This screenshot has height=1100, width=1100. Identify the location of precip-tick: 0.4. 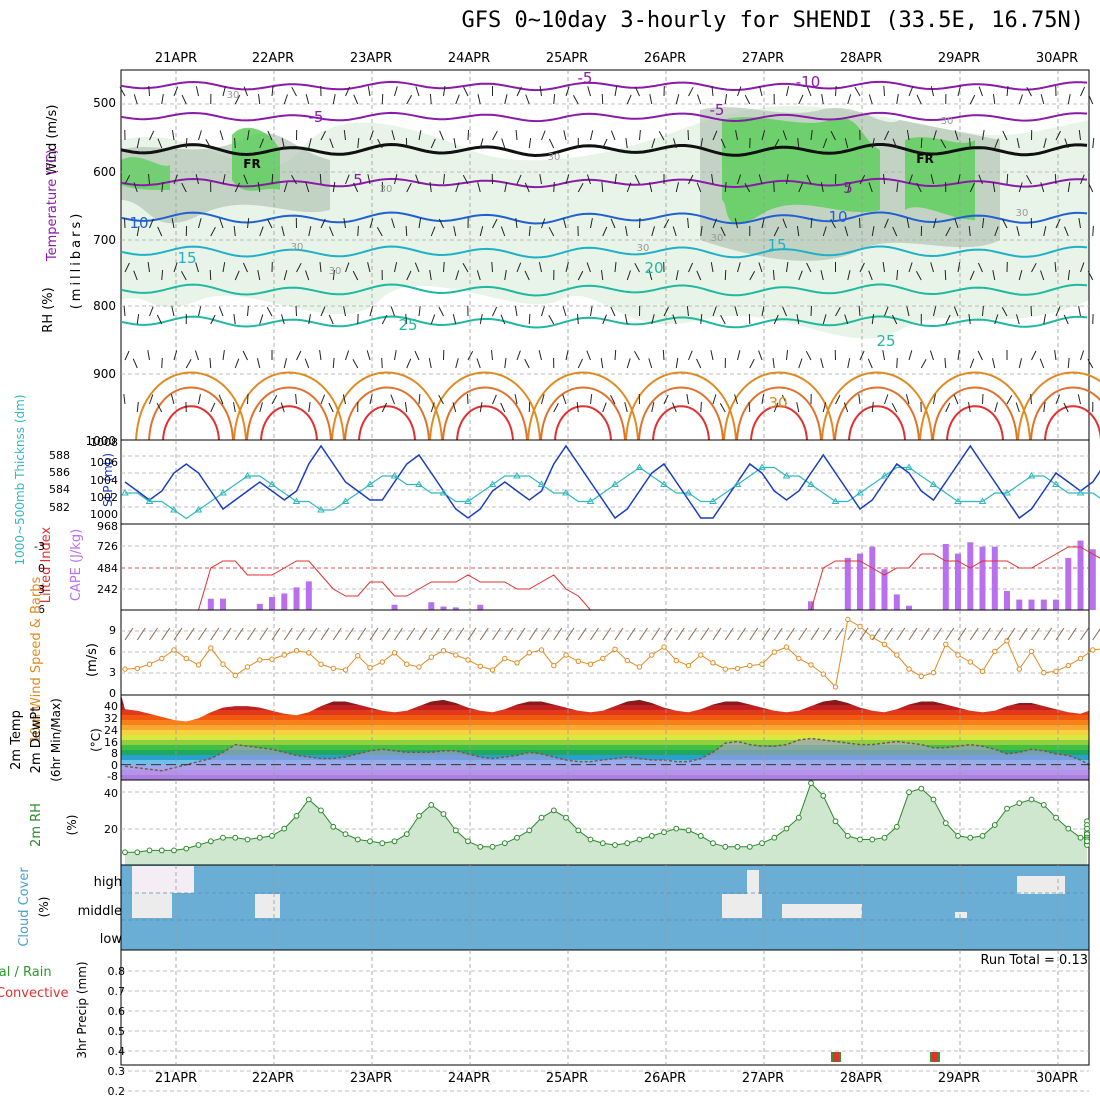
(117, 1051).